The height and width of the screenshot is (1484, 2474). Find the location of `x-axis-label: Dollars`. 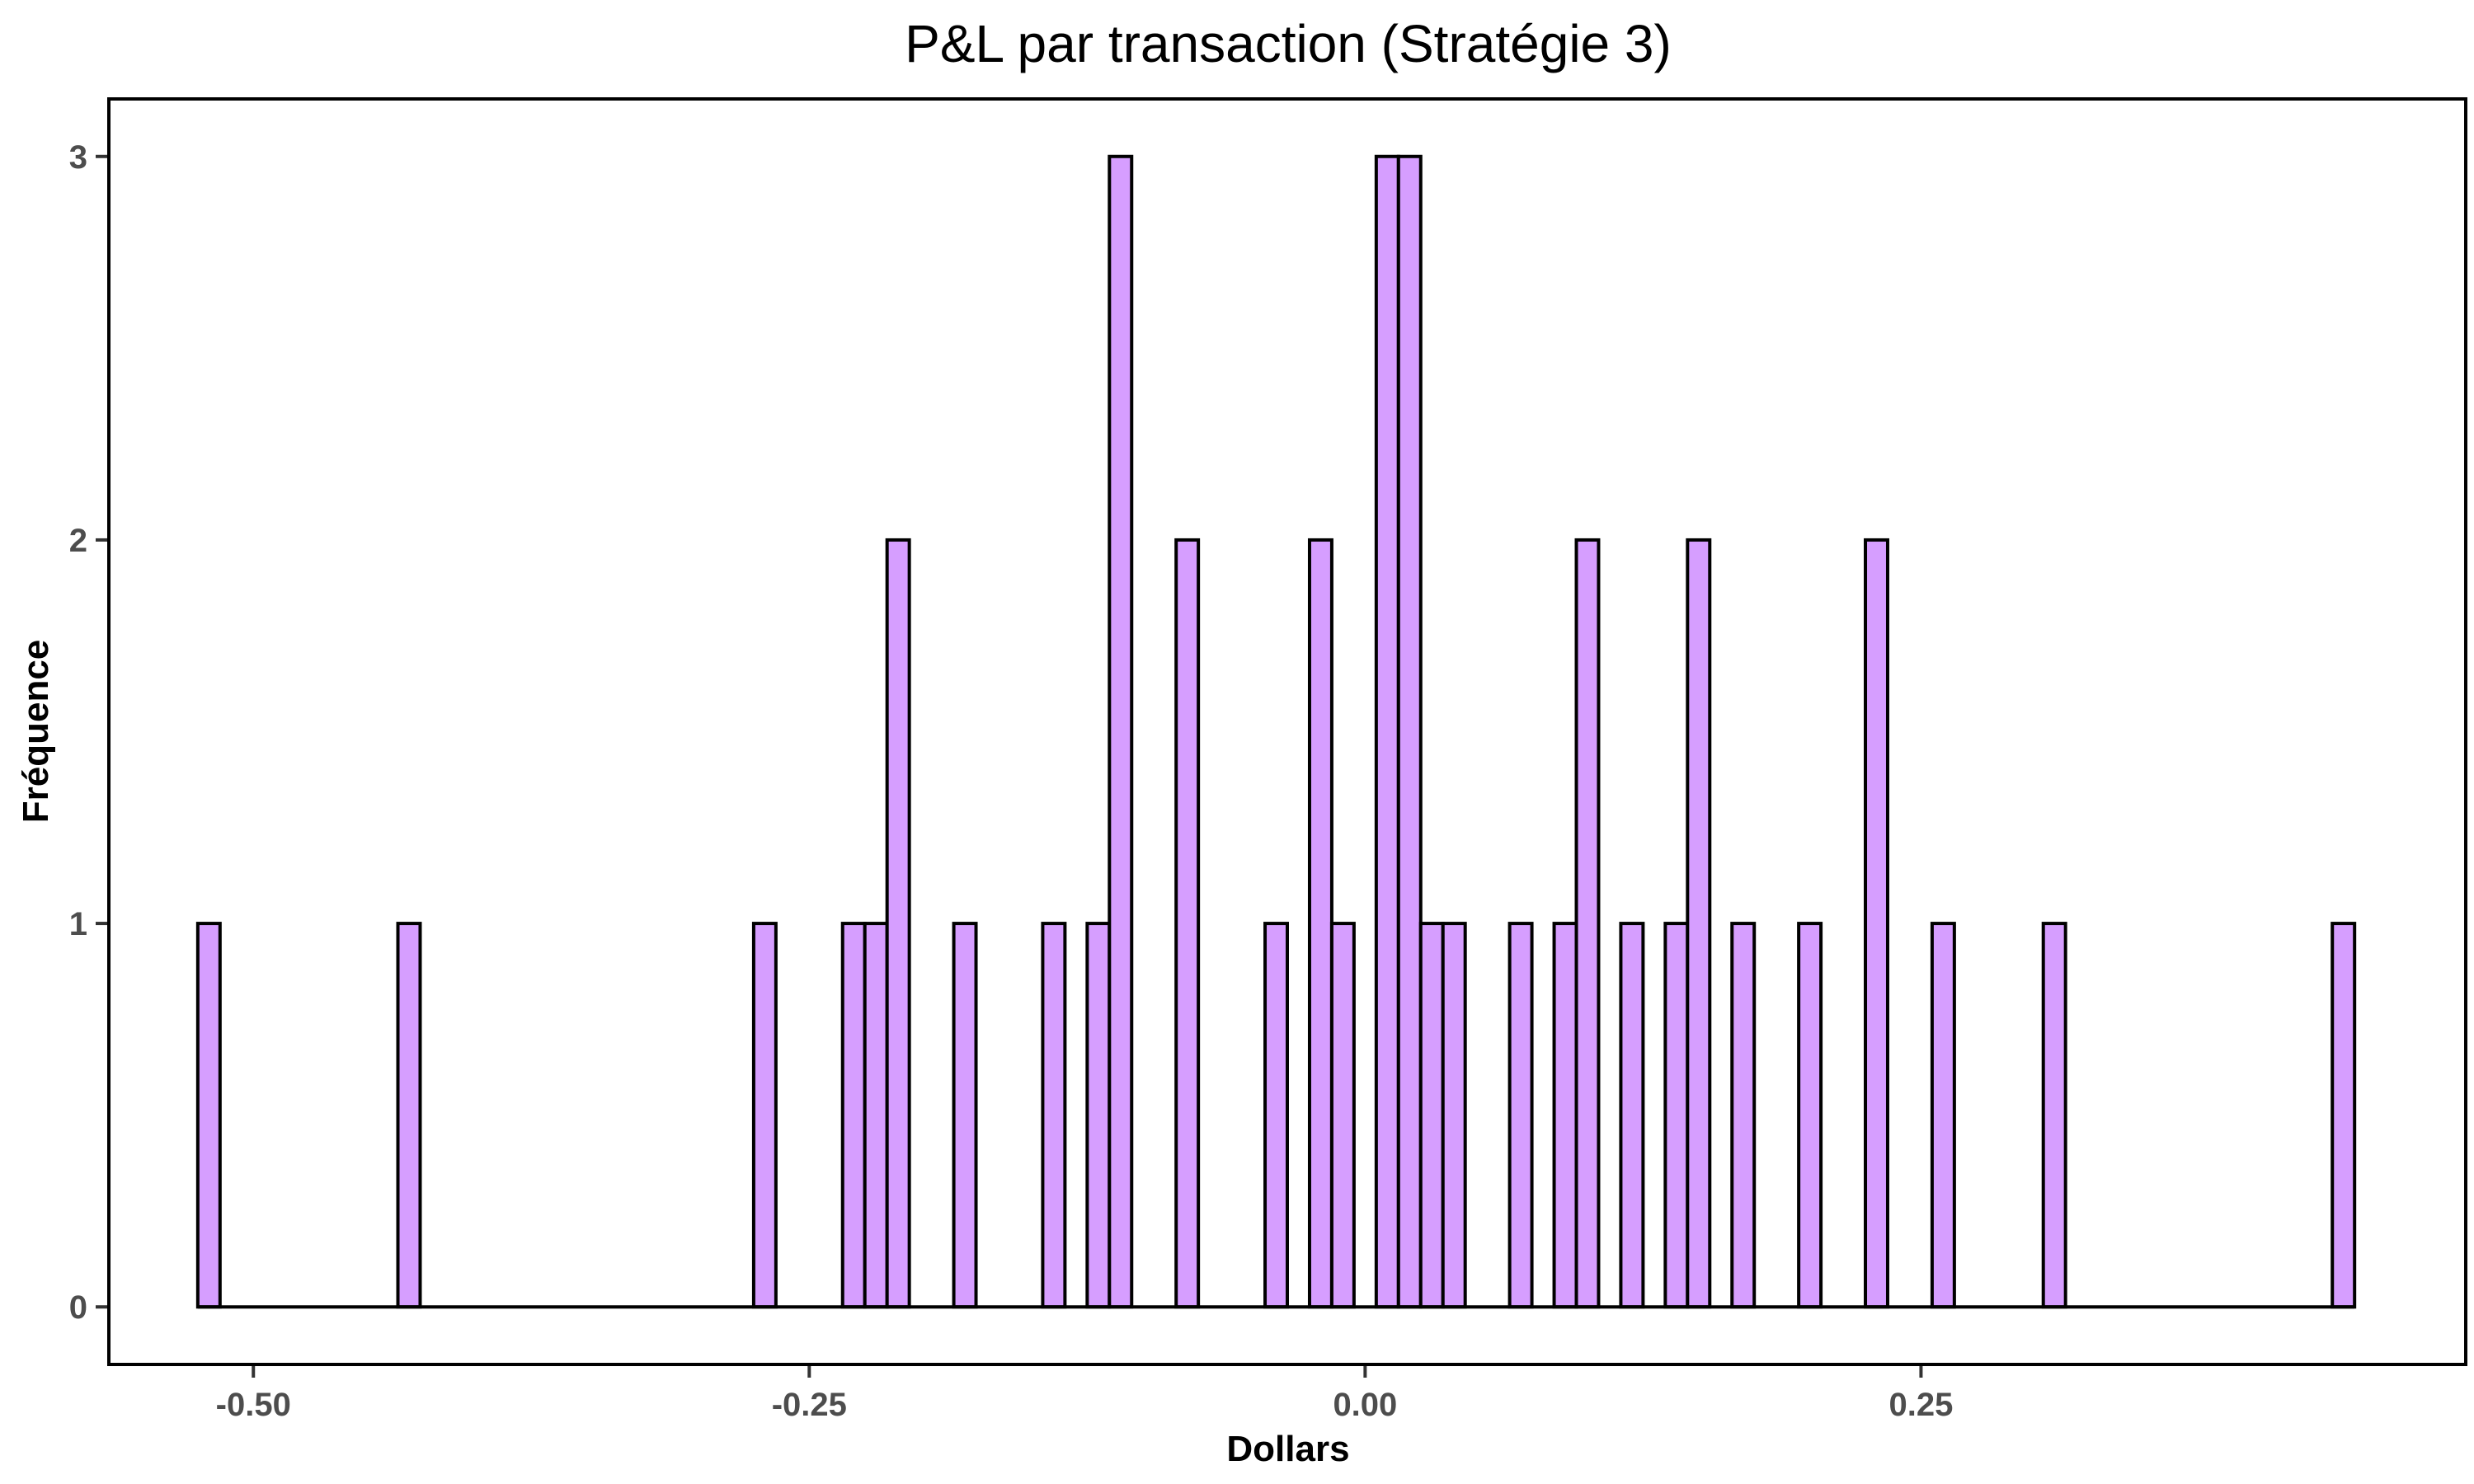

x-axis-label: Dollars is located at coordinates (1287, 1449).